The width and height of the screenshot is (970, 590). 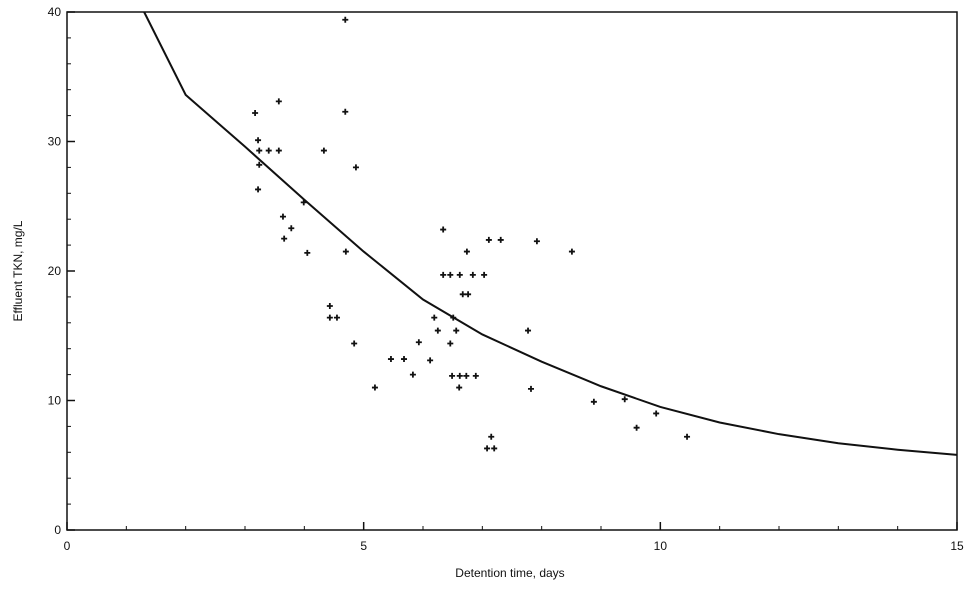 I want to click on y-tick-label: 10, so click(x=55, y=401).